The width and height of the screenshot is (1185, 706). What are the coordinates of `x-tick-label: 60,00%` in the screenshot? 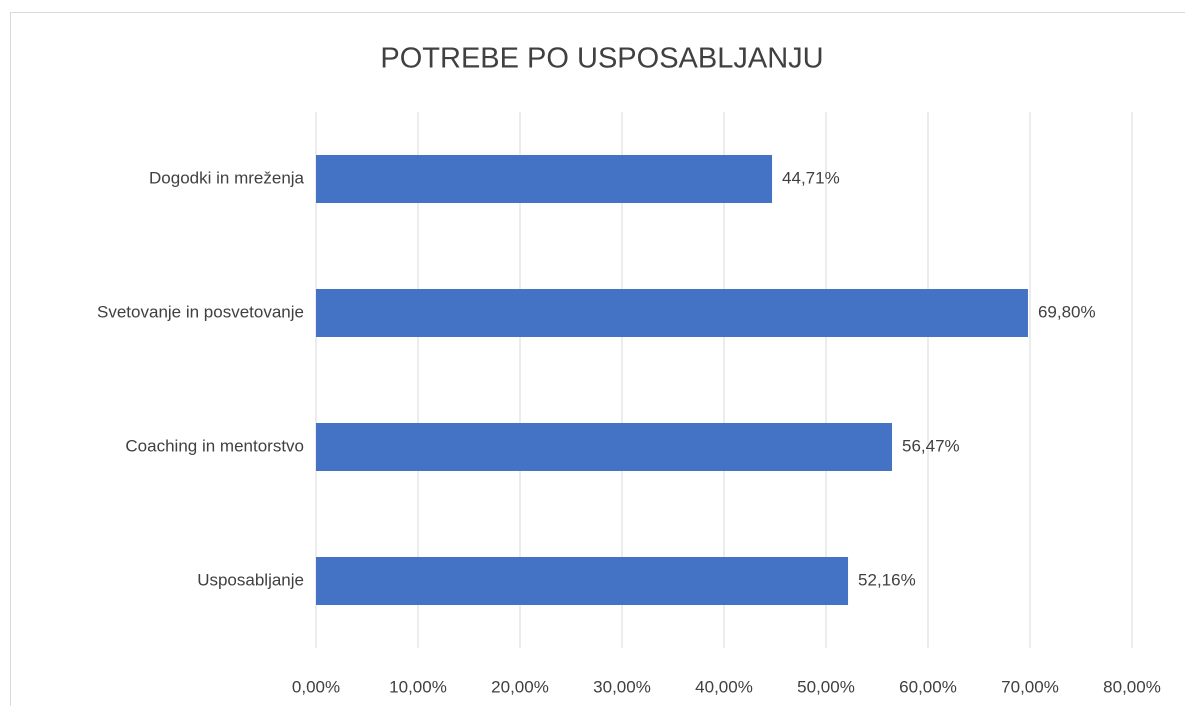 It's located at (928, 686).